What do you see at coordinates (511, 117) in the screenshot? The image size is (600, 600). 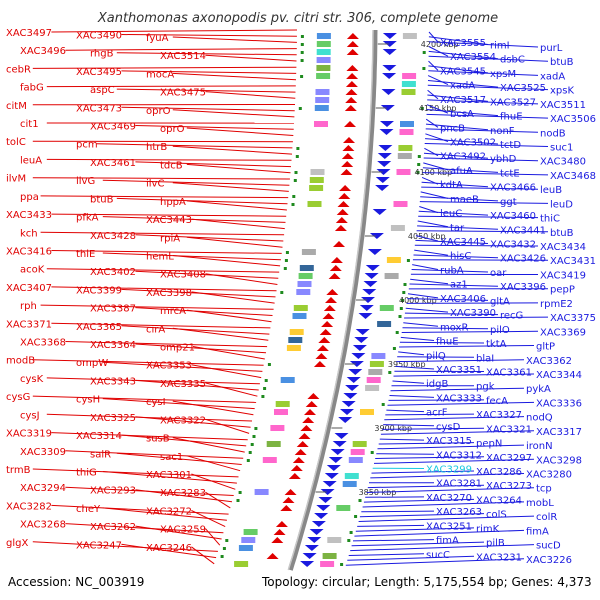 I see `gene-label-forward: fhuE` at bounding box center [511, 117].